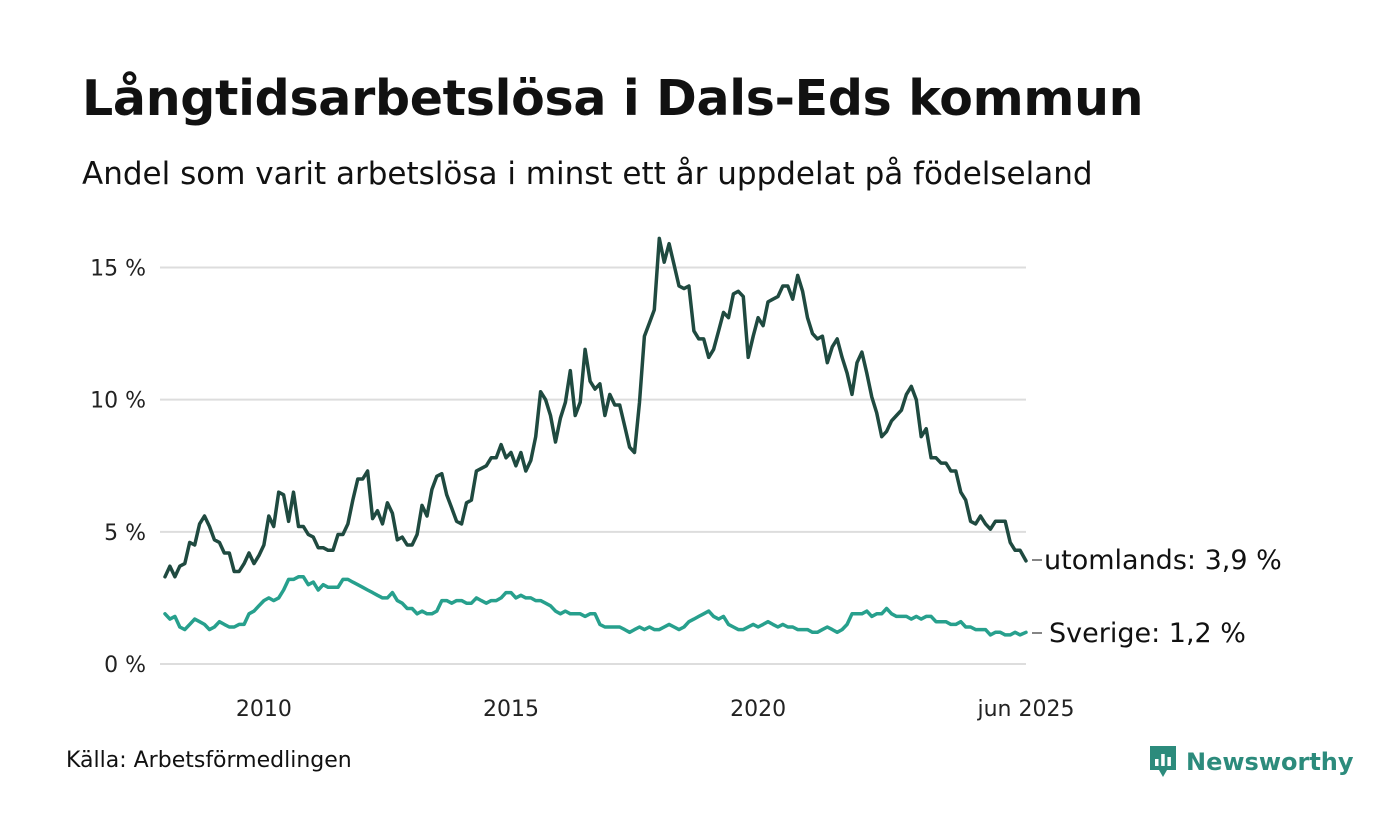 The width and height of the screenshot is (1400, 840). Describe the element at coordinates (758, 709) in the screenshot. I see `x-tick-label: 2020` at that location.